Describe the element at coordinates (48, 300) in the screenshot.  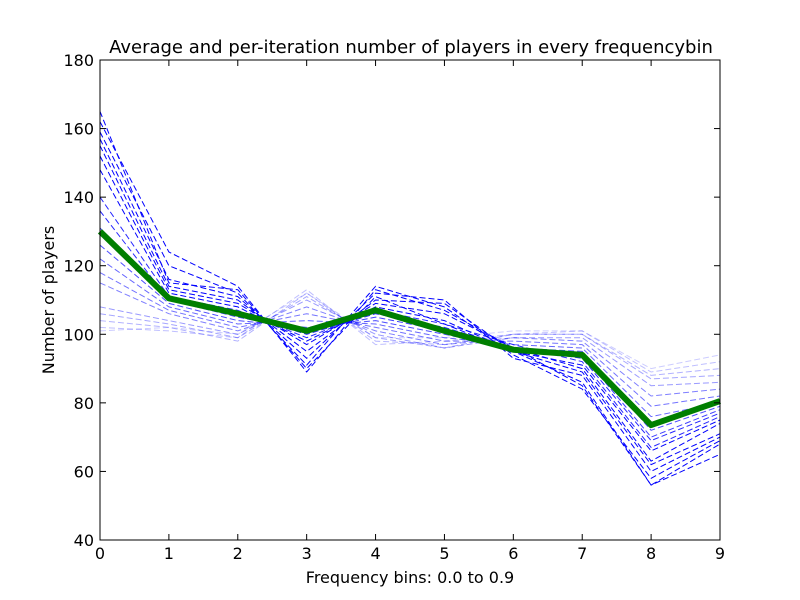
I see `y-axis-label: Number of players` at that location.